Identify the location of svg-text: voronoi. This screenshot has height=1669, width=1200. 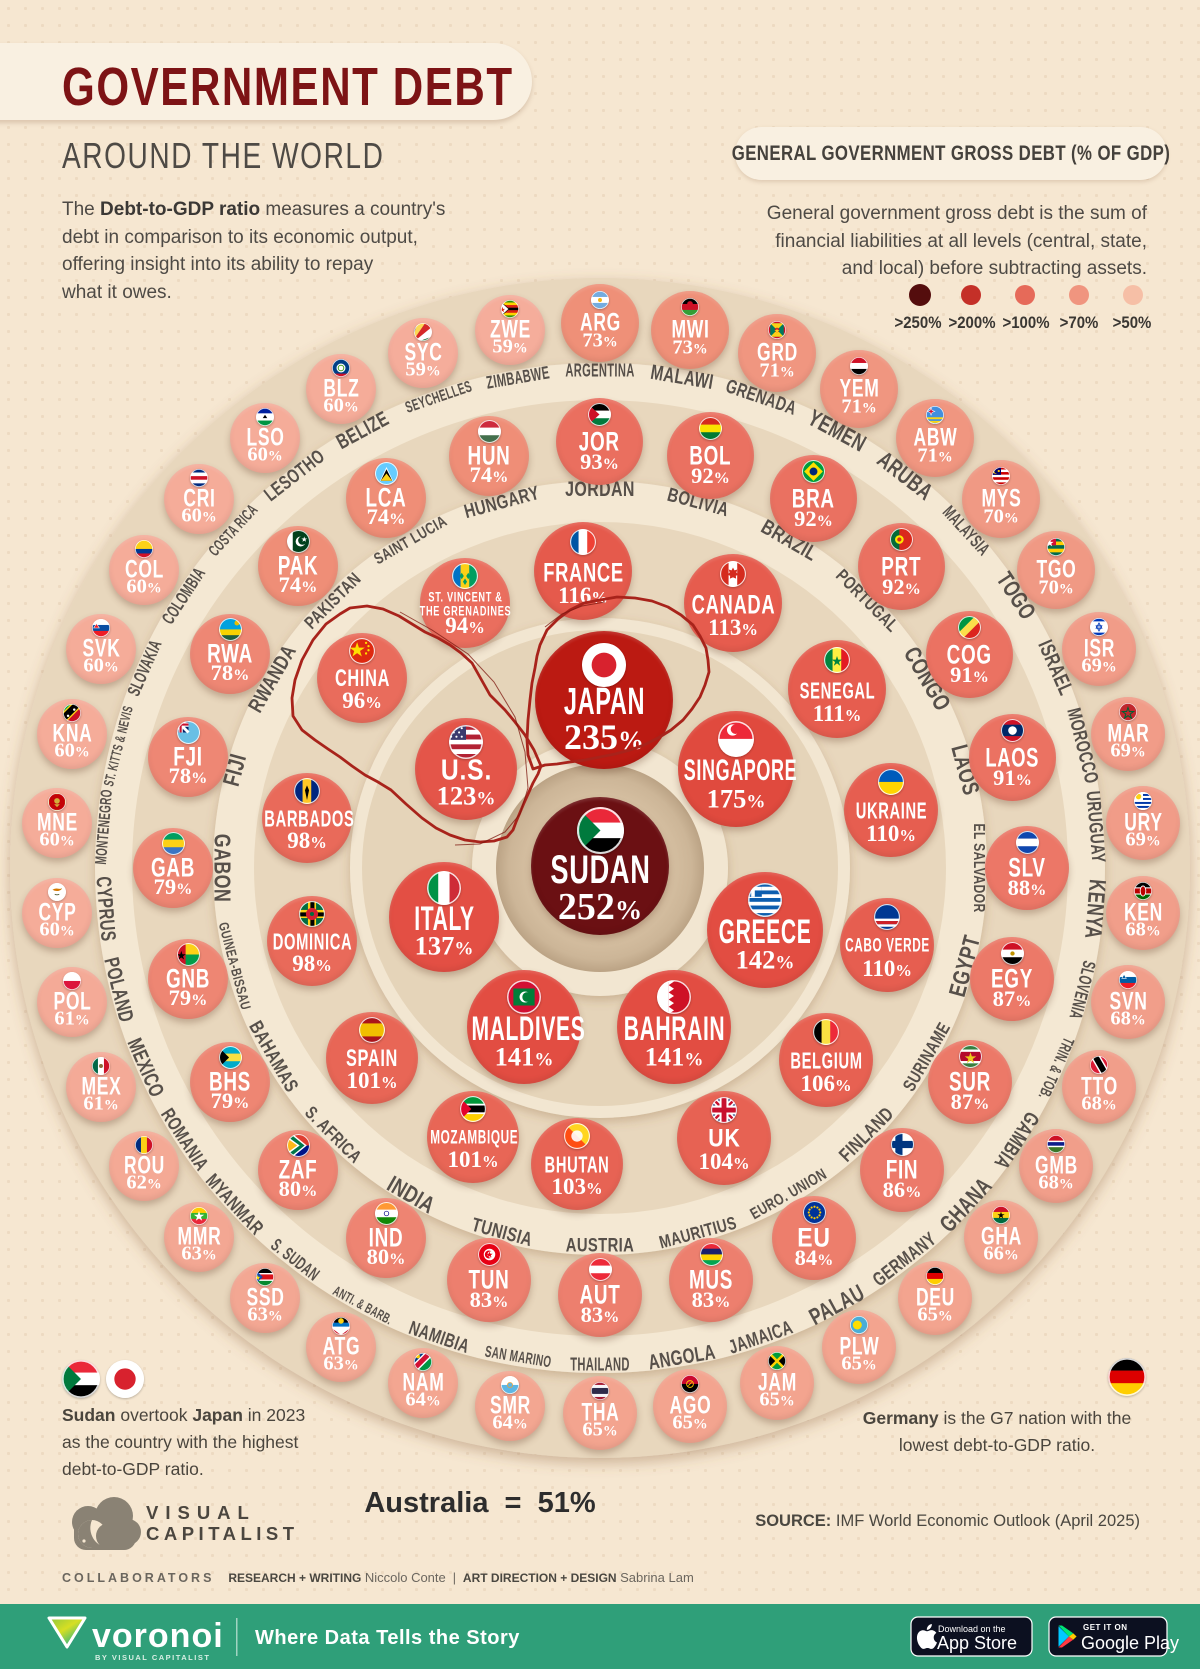
(158, 1636).